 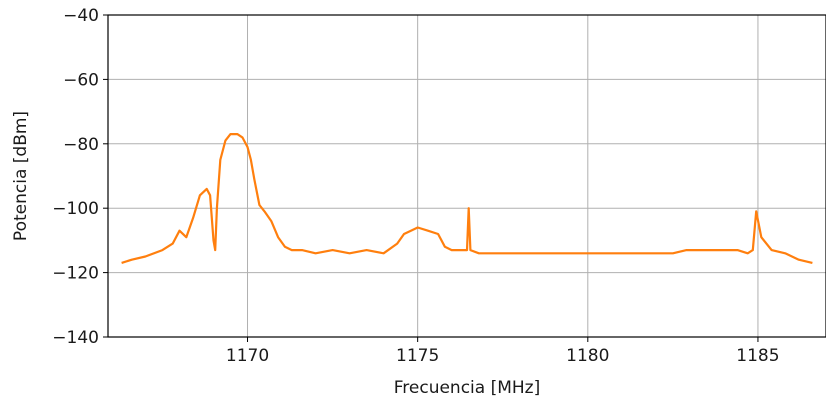 I want to click on x-tick-label: 1180, so click(x=587, y=356).